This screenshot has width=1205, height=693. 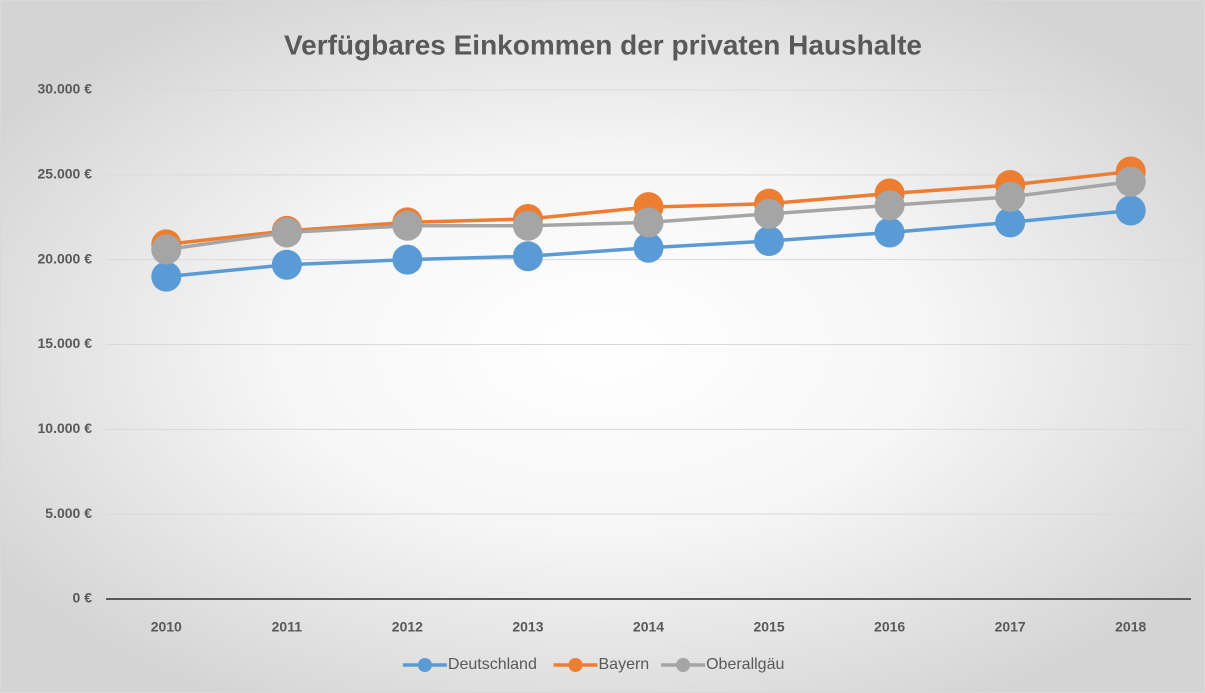 I want to click on y-tick-label: 0 €, so click(x=83, y=598).